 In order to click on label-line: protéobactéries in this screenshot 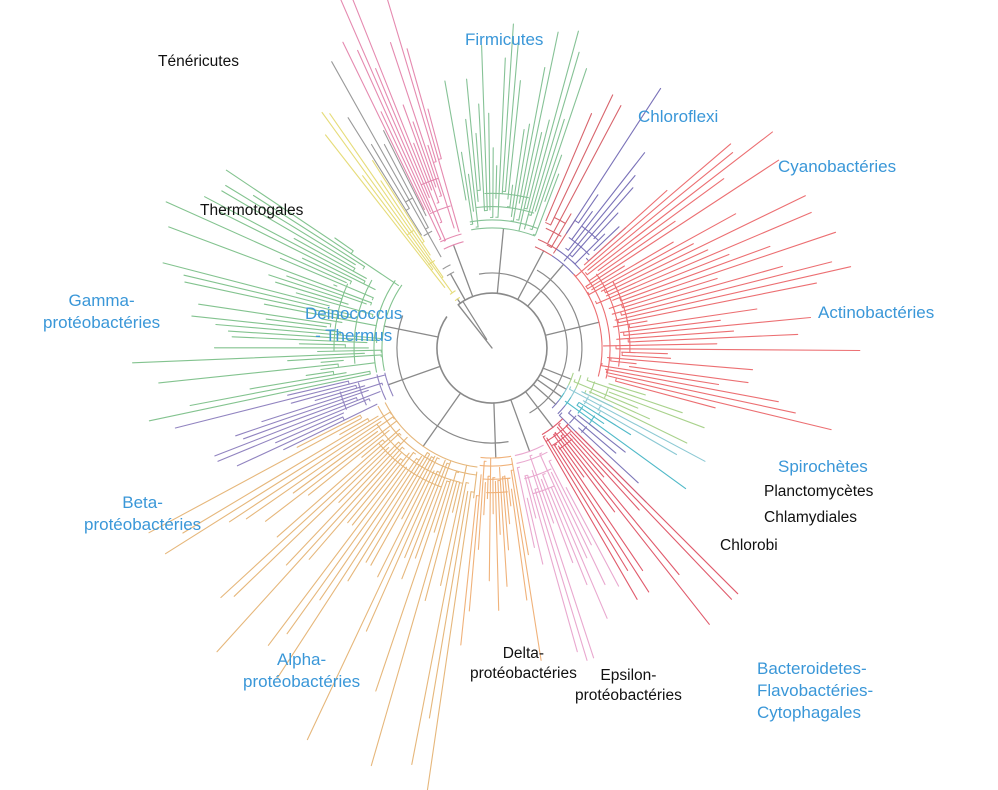, I will do `click(302, 681)`.